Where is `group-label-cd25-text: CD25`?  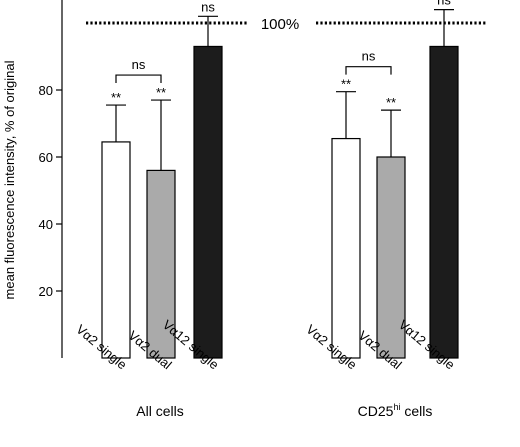
group-label-cd25-text: CD25 is located at coordinates (376, 411).